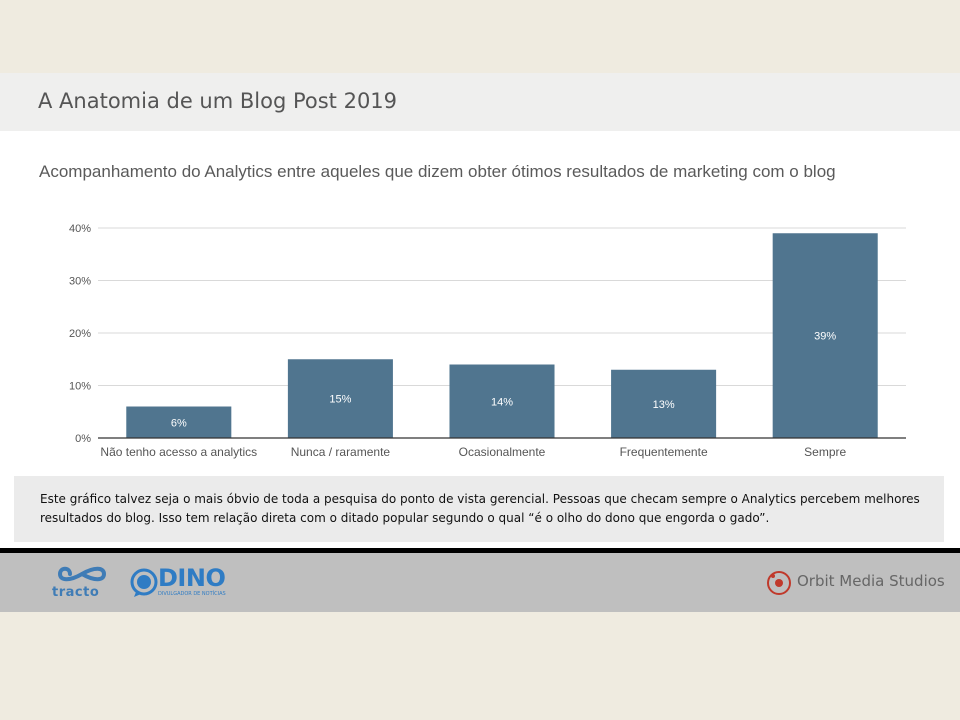 Image resolution: width=960 pixels, height=720 pixels. What do you see at coordinates (480, 102) in the screenshot?
I see `title-band: A Anatomia de um Blog Post 2019` at bounding box center [480, 102].